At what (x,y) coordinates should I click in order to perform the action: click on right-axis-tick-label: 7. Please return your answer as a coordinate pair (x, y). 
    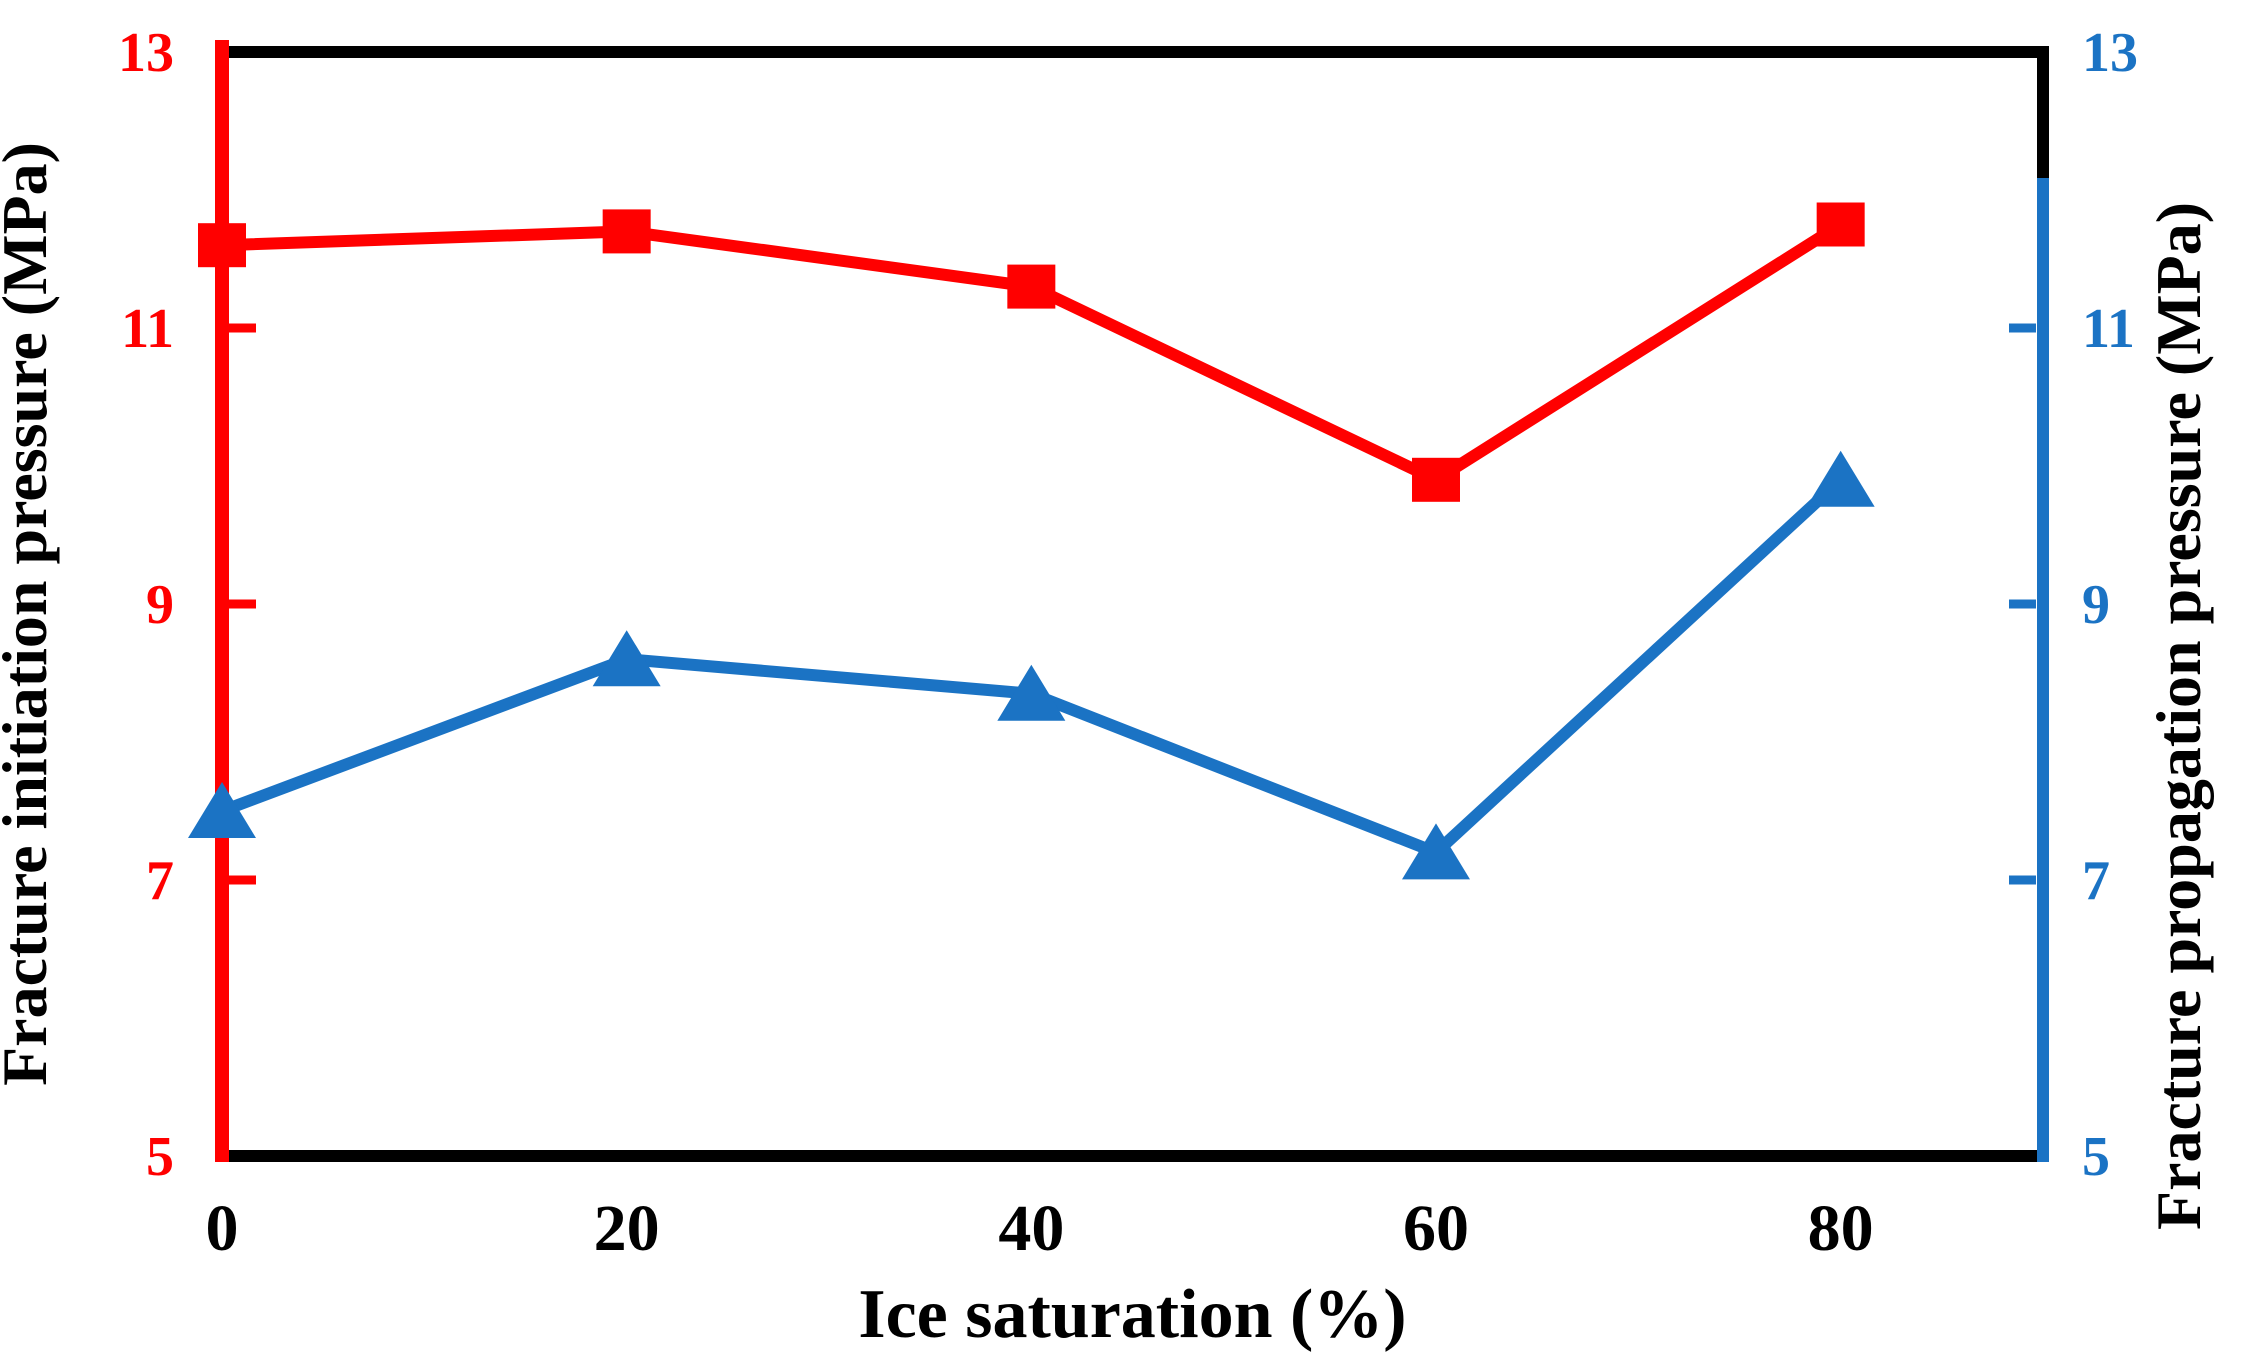
    Looking at the image, I should click on (2096, 881).